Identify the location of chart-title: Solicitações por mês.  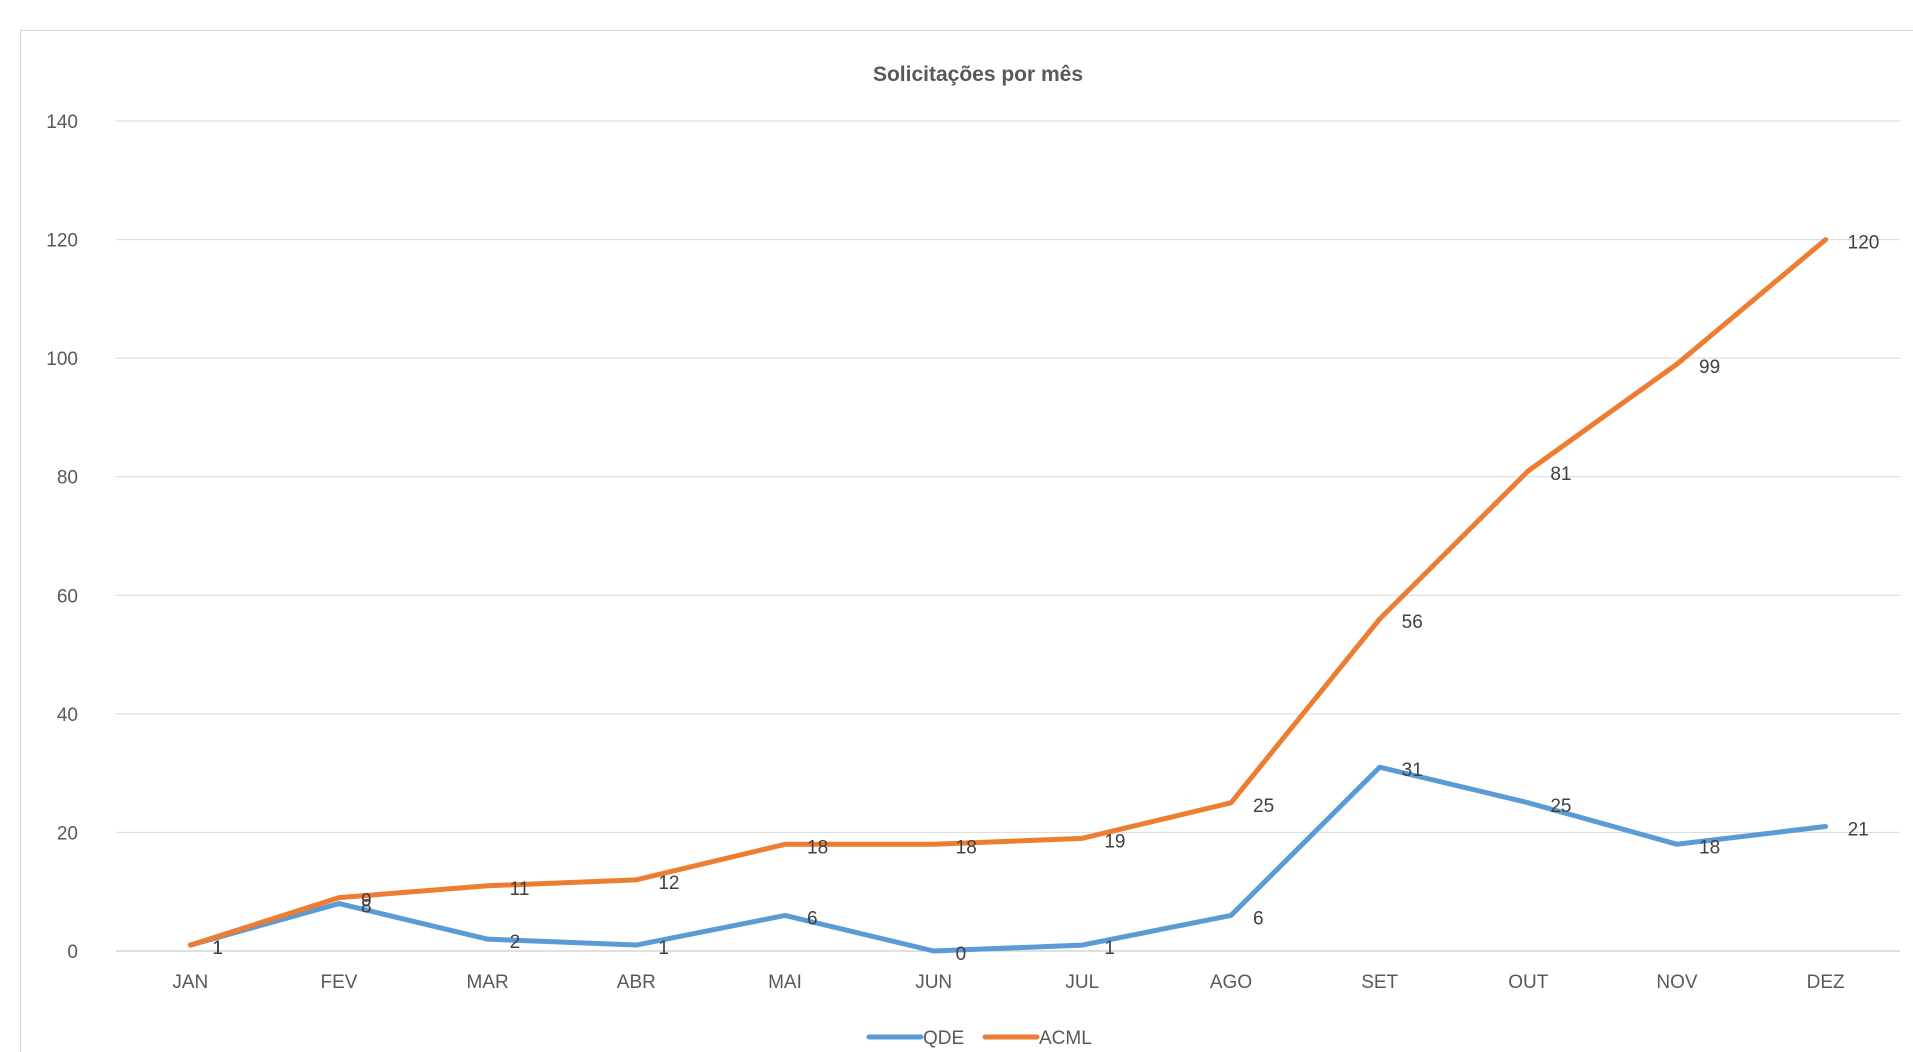
(978, 74).